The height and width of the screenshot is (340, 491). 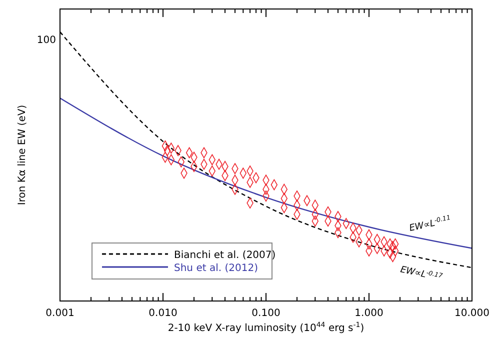 I want to click on text: 100, so click(x=46, y=40).